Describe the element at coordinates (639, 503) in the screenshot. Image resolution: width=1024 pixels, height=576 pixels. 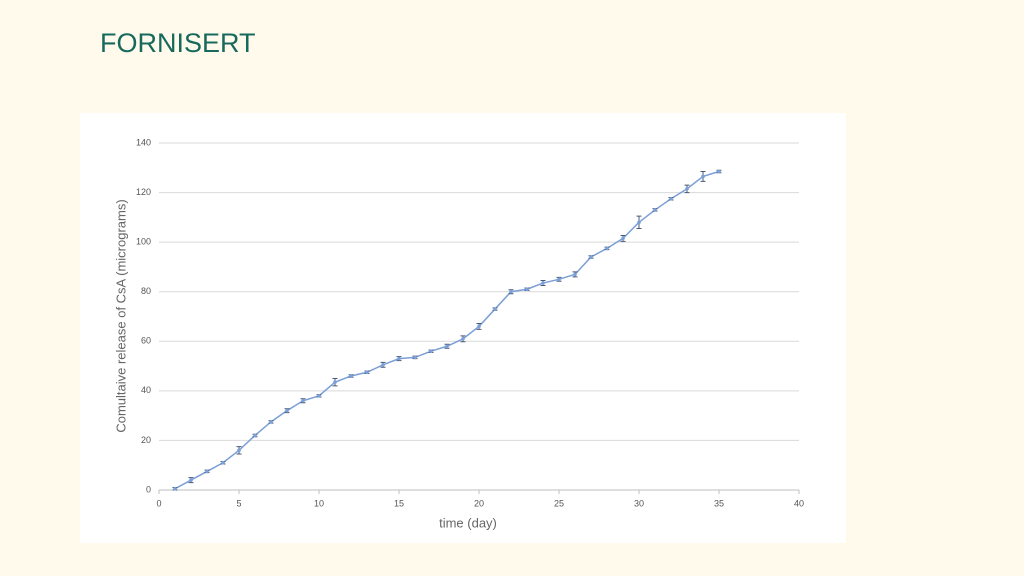
I see `x-tick-label: 30` at that location.